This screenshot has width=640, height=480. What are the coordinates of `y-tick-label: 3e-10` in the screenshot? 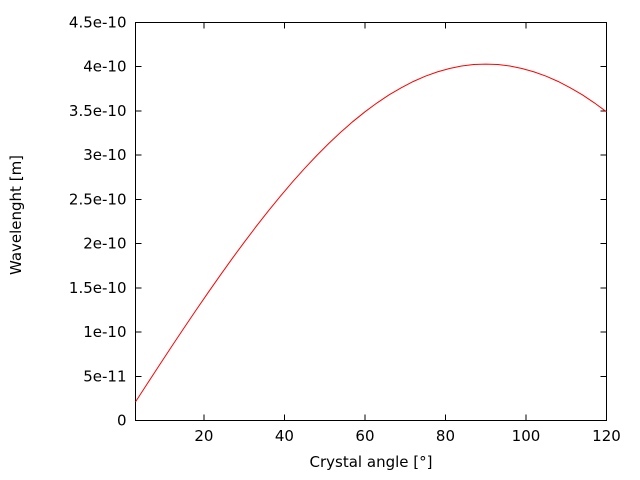 It's located at (104, 155).